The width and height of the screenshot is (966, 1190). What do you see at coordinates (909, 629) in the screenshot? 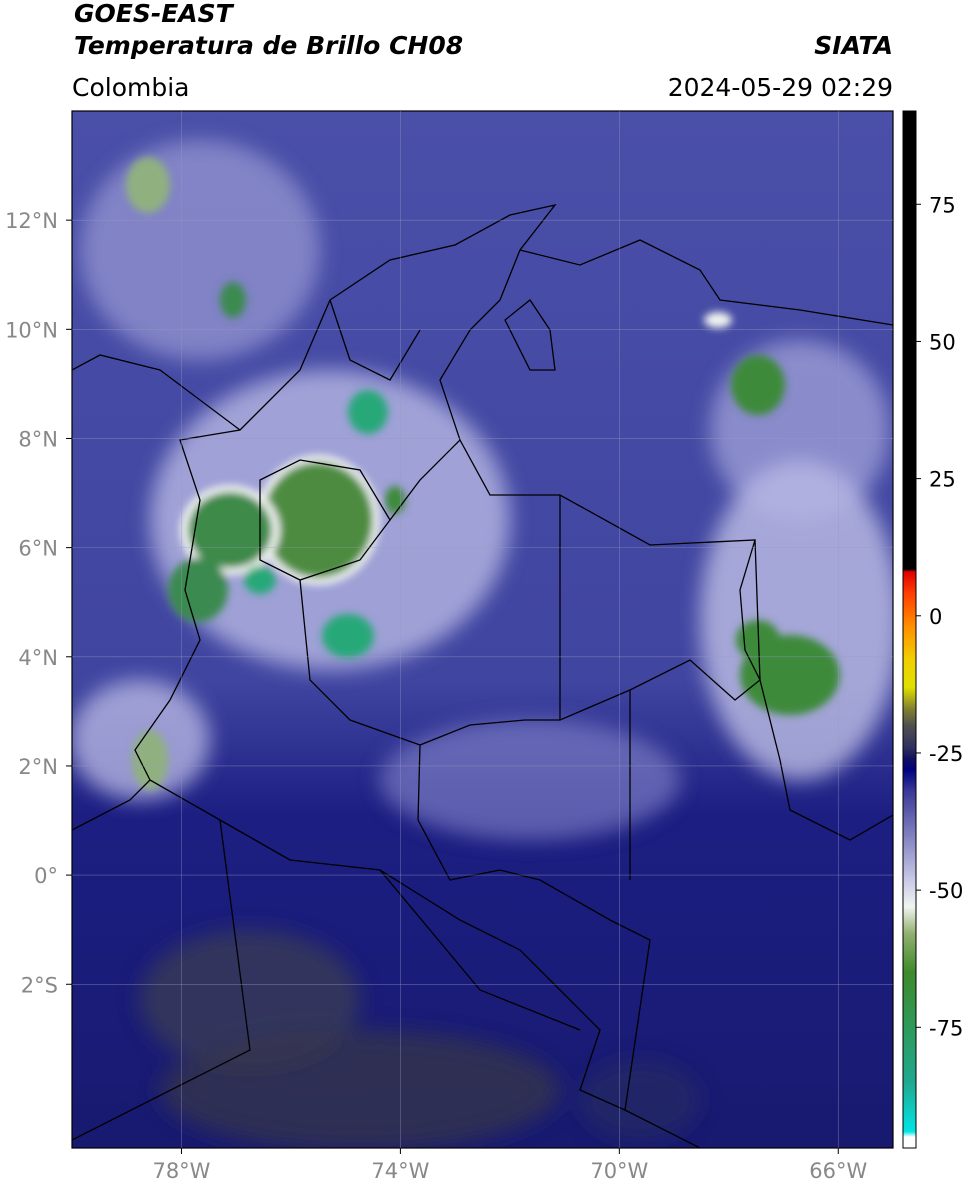
I see `colorbar` at bounding box center [909, 629].